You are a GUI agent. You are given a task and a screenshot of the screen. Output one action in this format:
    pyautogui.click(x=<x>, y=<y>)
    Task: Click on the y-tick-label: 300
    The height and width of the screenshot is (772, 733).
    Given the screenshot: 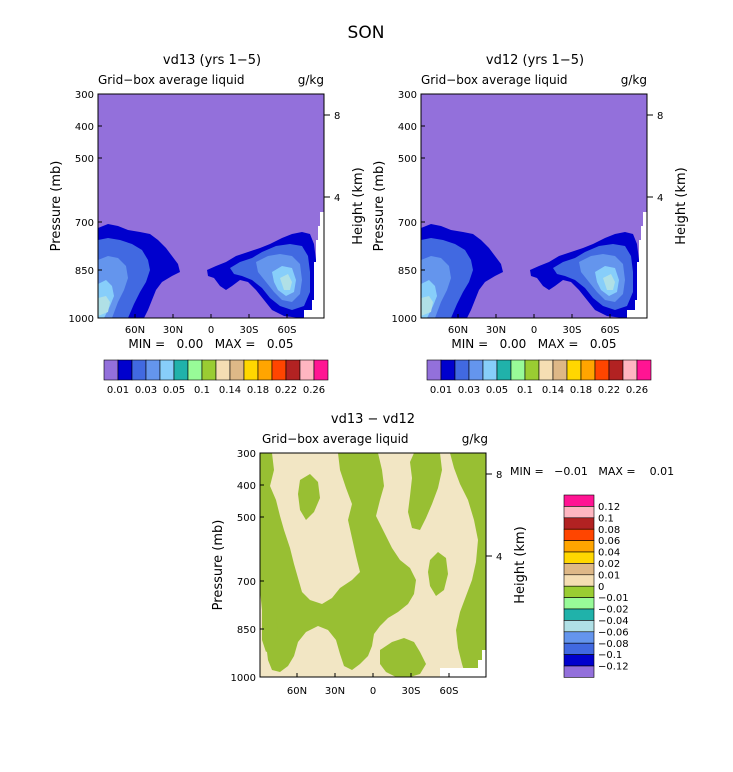 What is the action you would take?
    pyautogui.click(x=84, y=95)
    